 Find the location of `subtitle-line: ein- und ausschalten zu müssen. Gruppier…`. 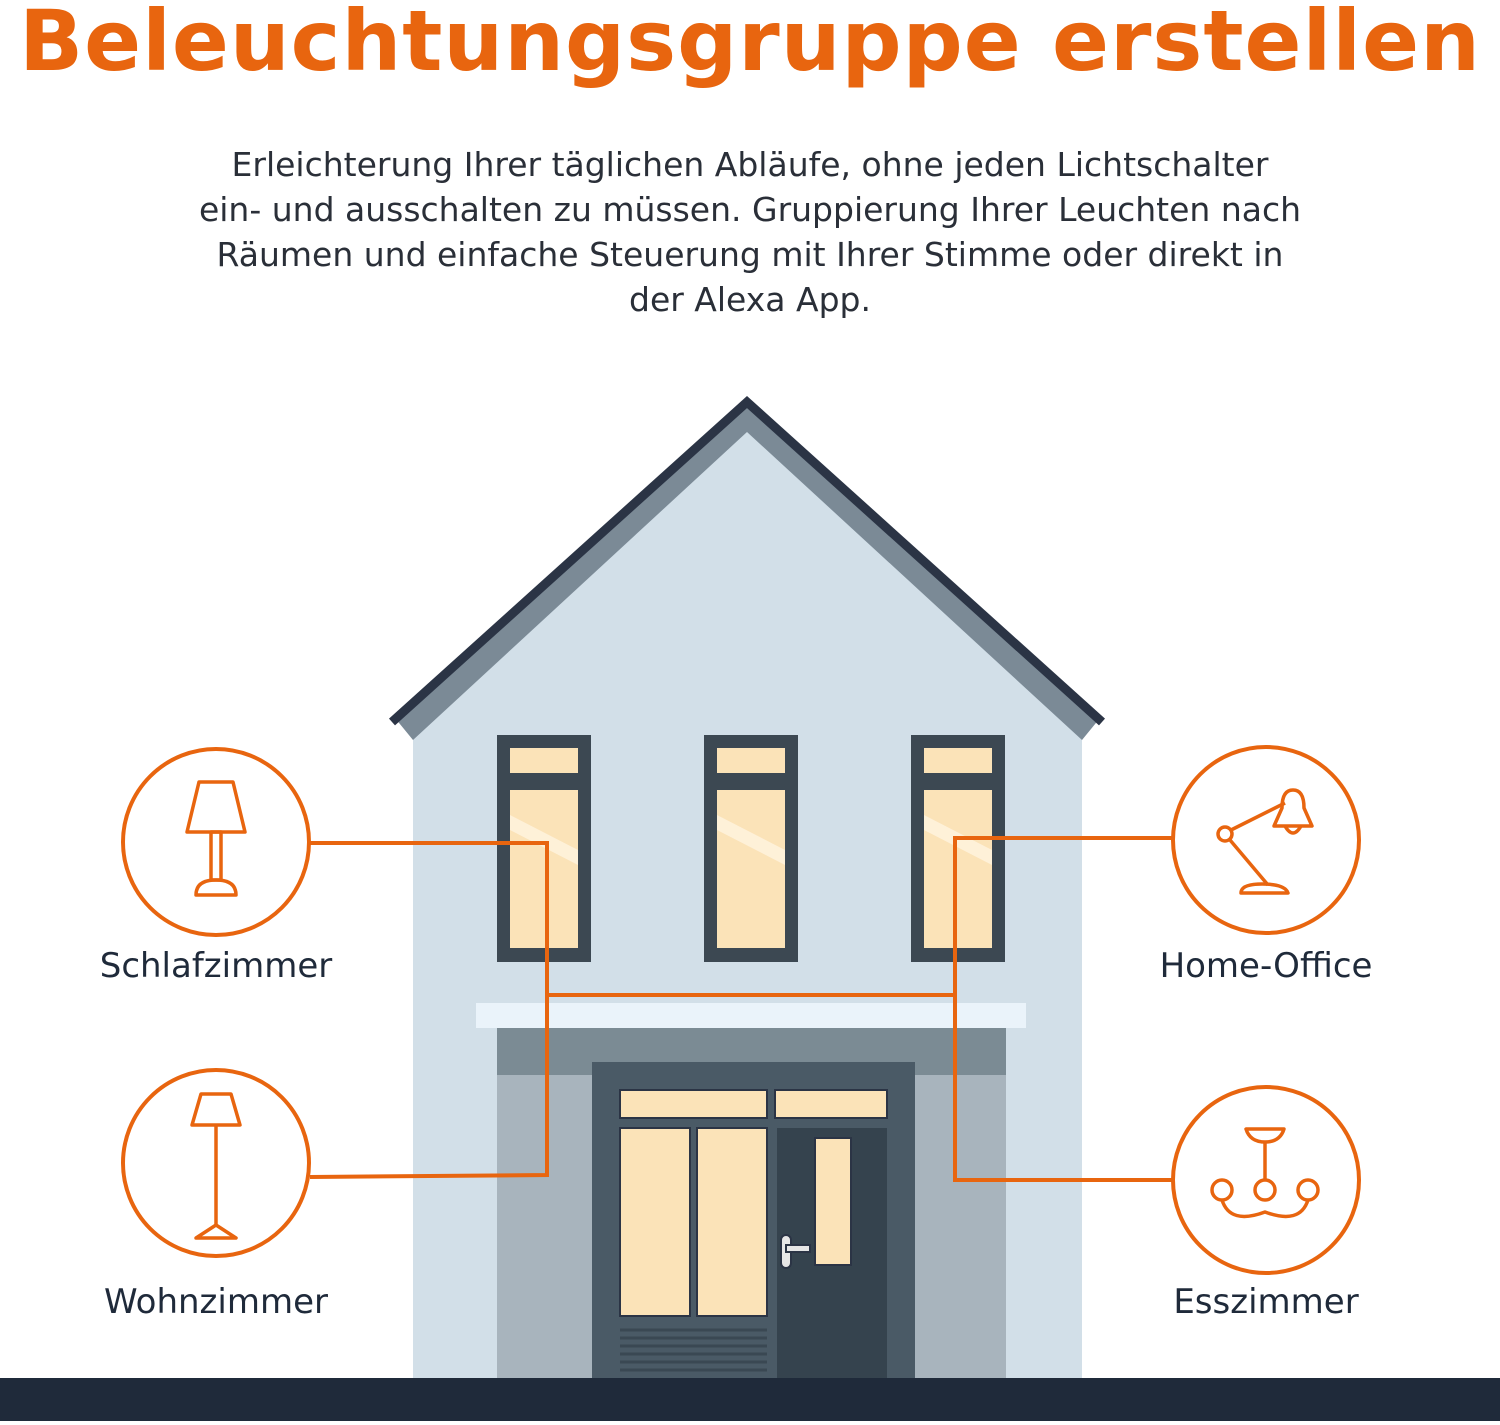

subtitle-line: ein- und ausschalten zu müssen. Gruppier… is located at coordinates (750, 209).